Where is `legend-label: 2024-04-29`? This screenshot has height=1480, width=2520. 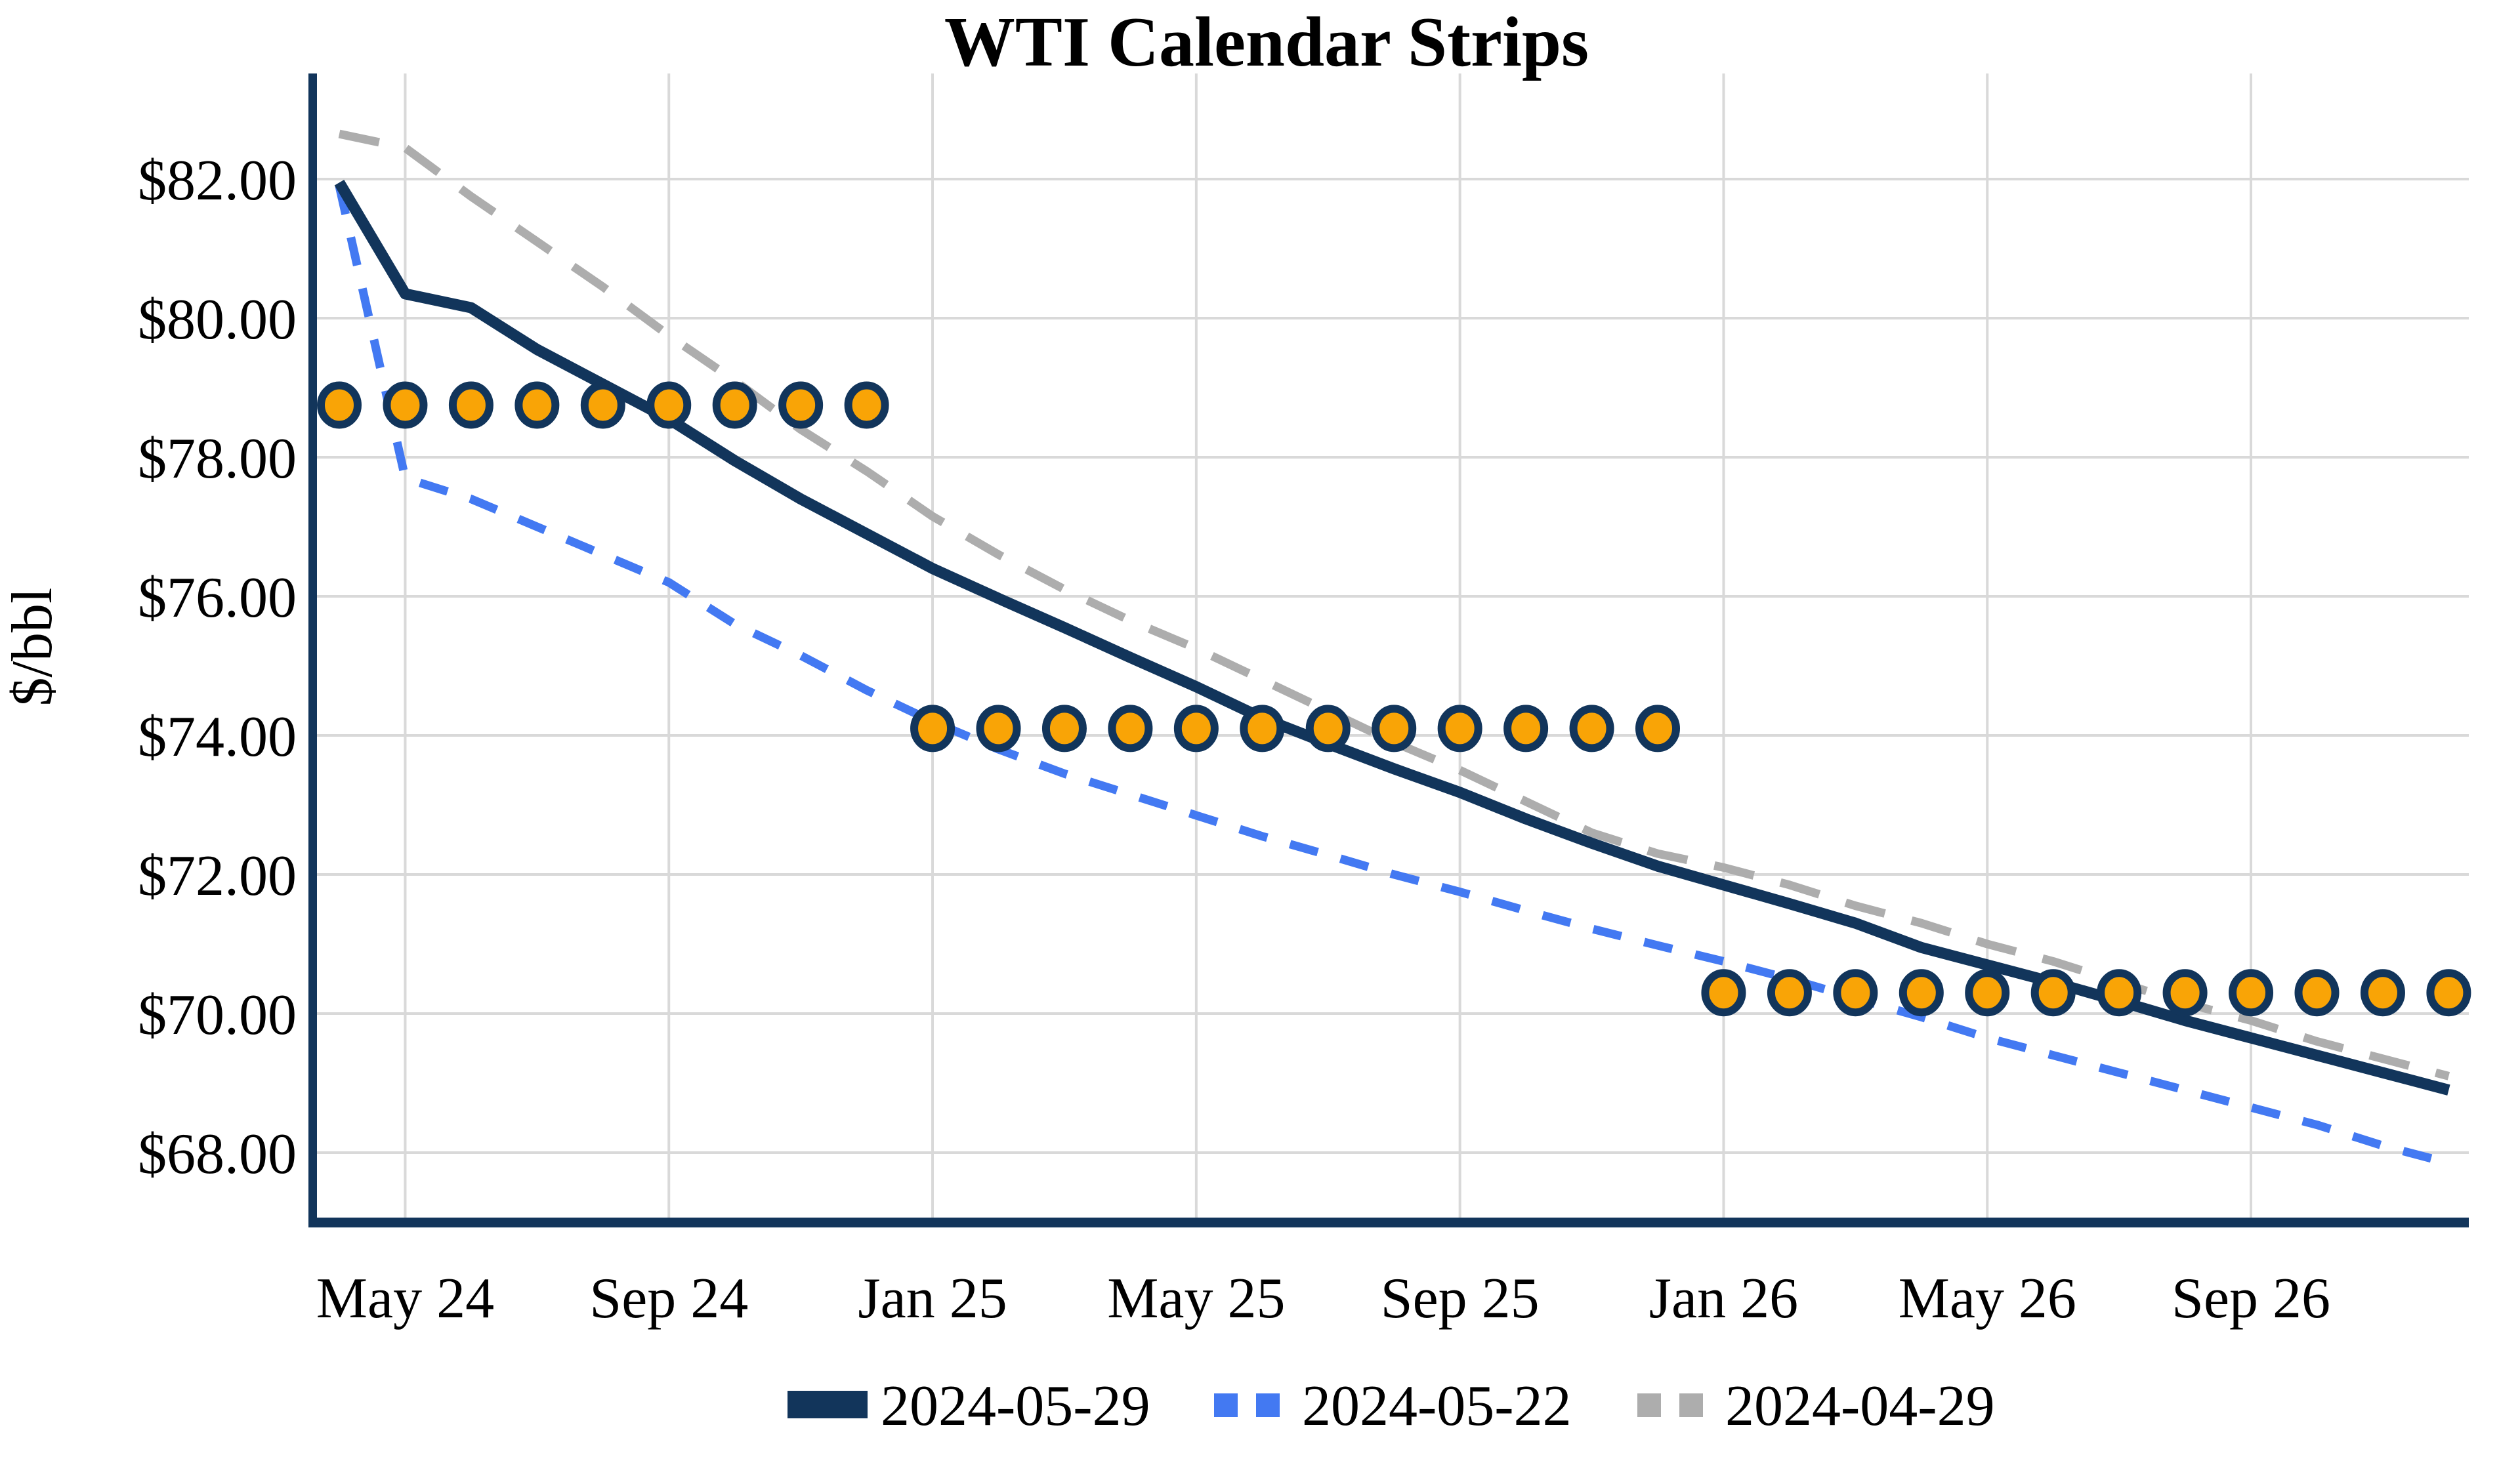 legend-label: 2024-04-29 is located at coordinates (1860, 1406).